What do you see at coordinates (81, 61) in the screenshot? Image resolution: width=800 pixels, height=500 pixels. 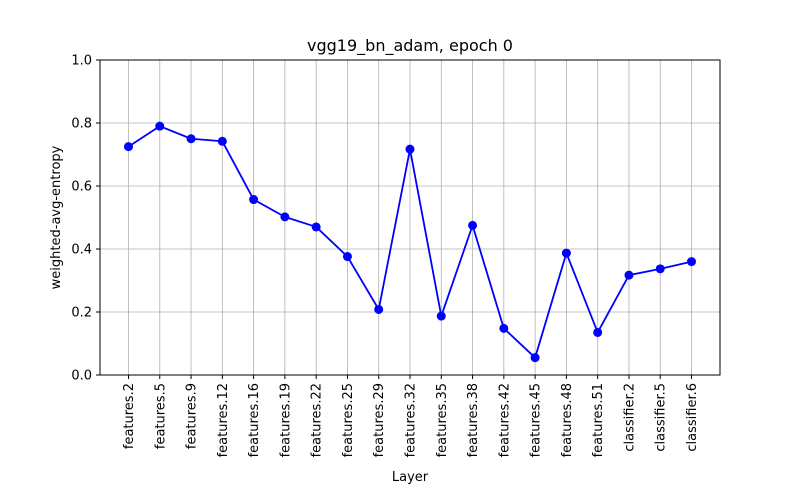 I see `y-tick-label: 1.0` at bounding box center [81, 61].